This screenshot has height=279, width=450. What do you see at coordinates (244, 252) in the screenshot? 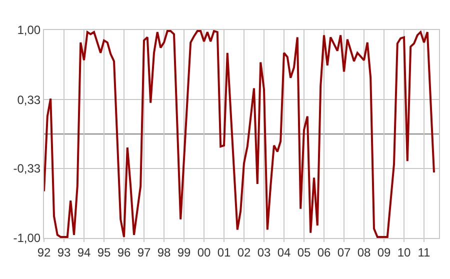
I see `x-tick-label: 02` at bounding box center [244, 252].